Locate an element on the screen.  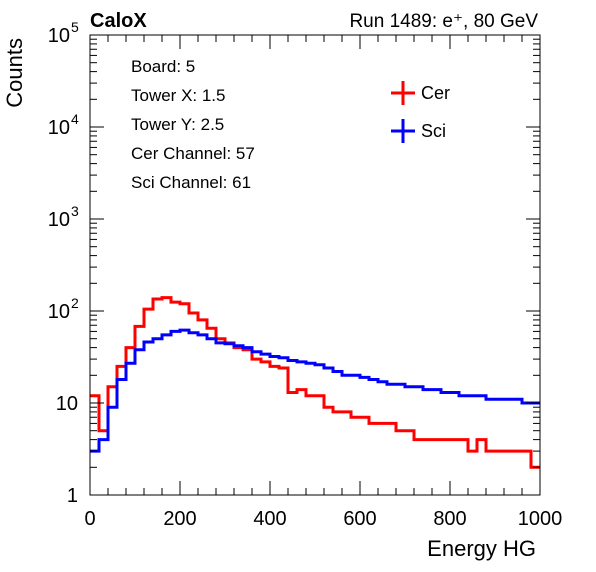
info-line: Tower X: 1.5 is located at coordinates (178, 95).